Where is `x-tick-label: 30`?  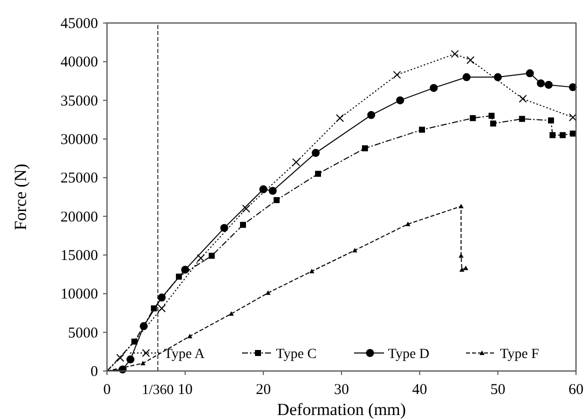
x-tick-label: 30 is located at coordinates (341, 390).